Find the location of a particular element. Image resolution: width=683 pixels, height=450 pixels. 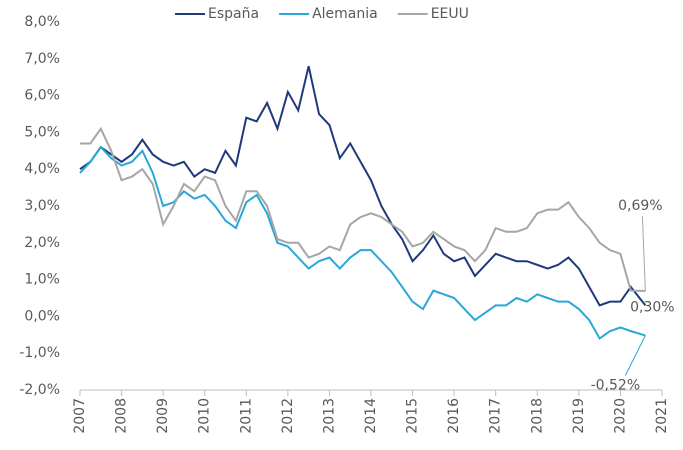

y-tick-label: 5,0% is located at coordinates (42, 132).